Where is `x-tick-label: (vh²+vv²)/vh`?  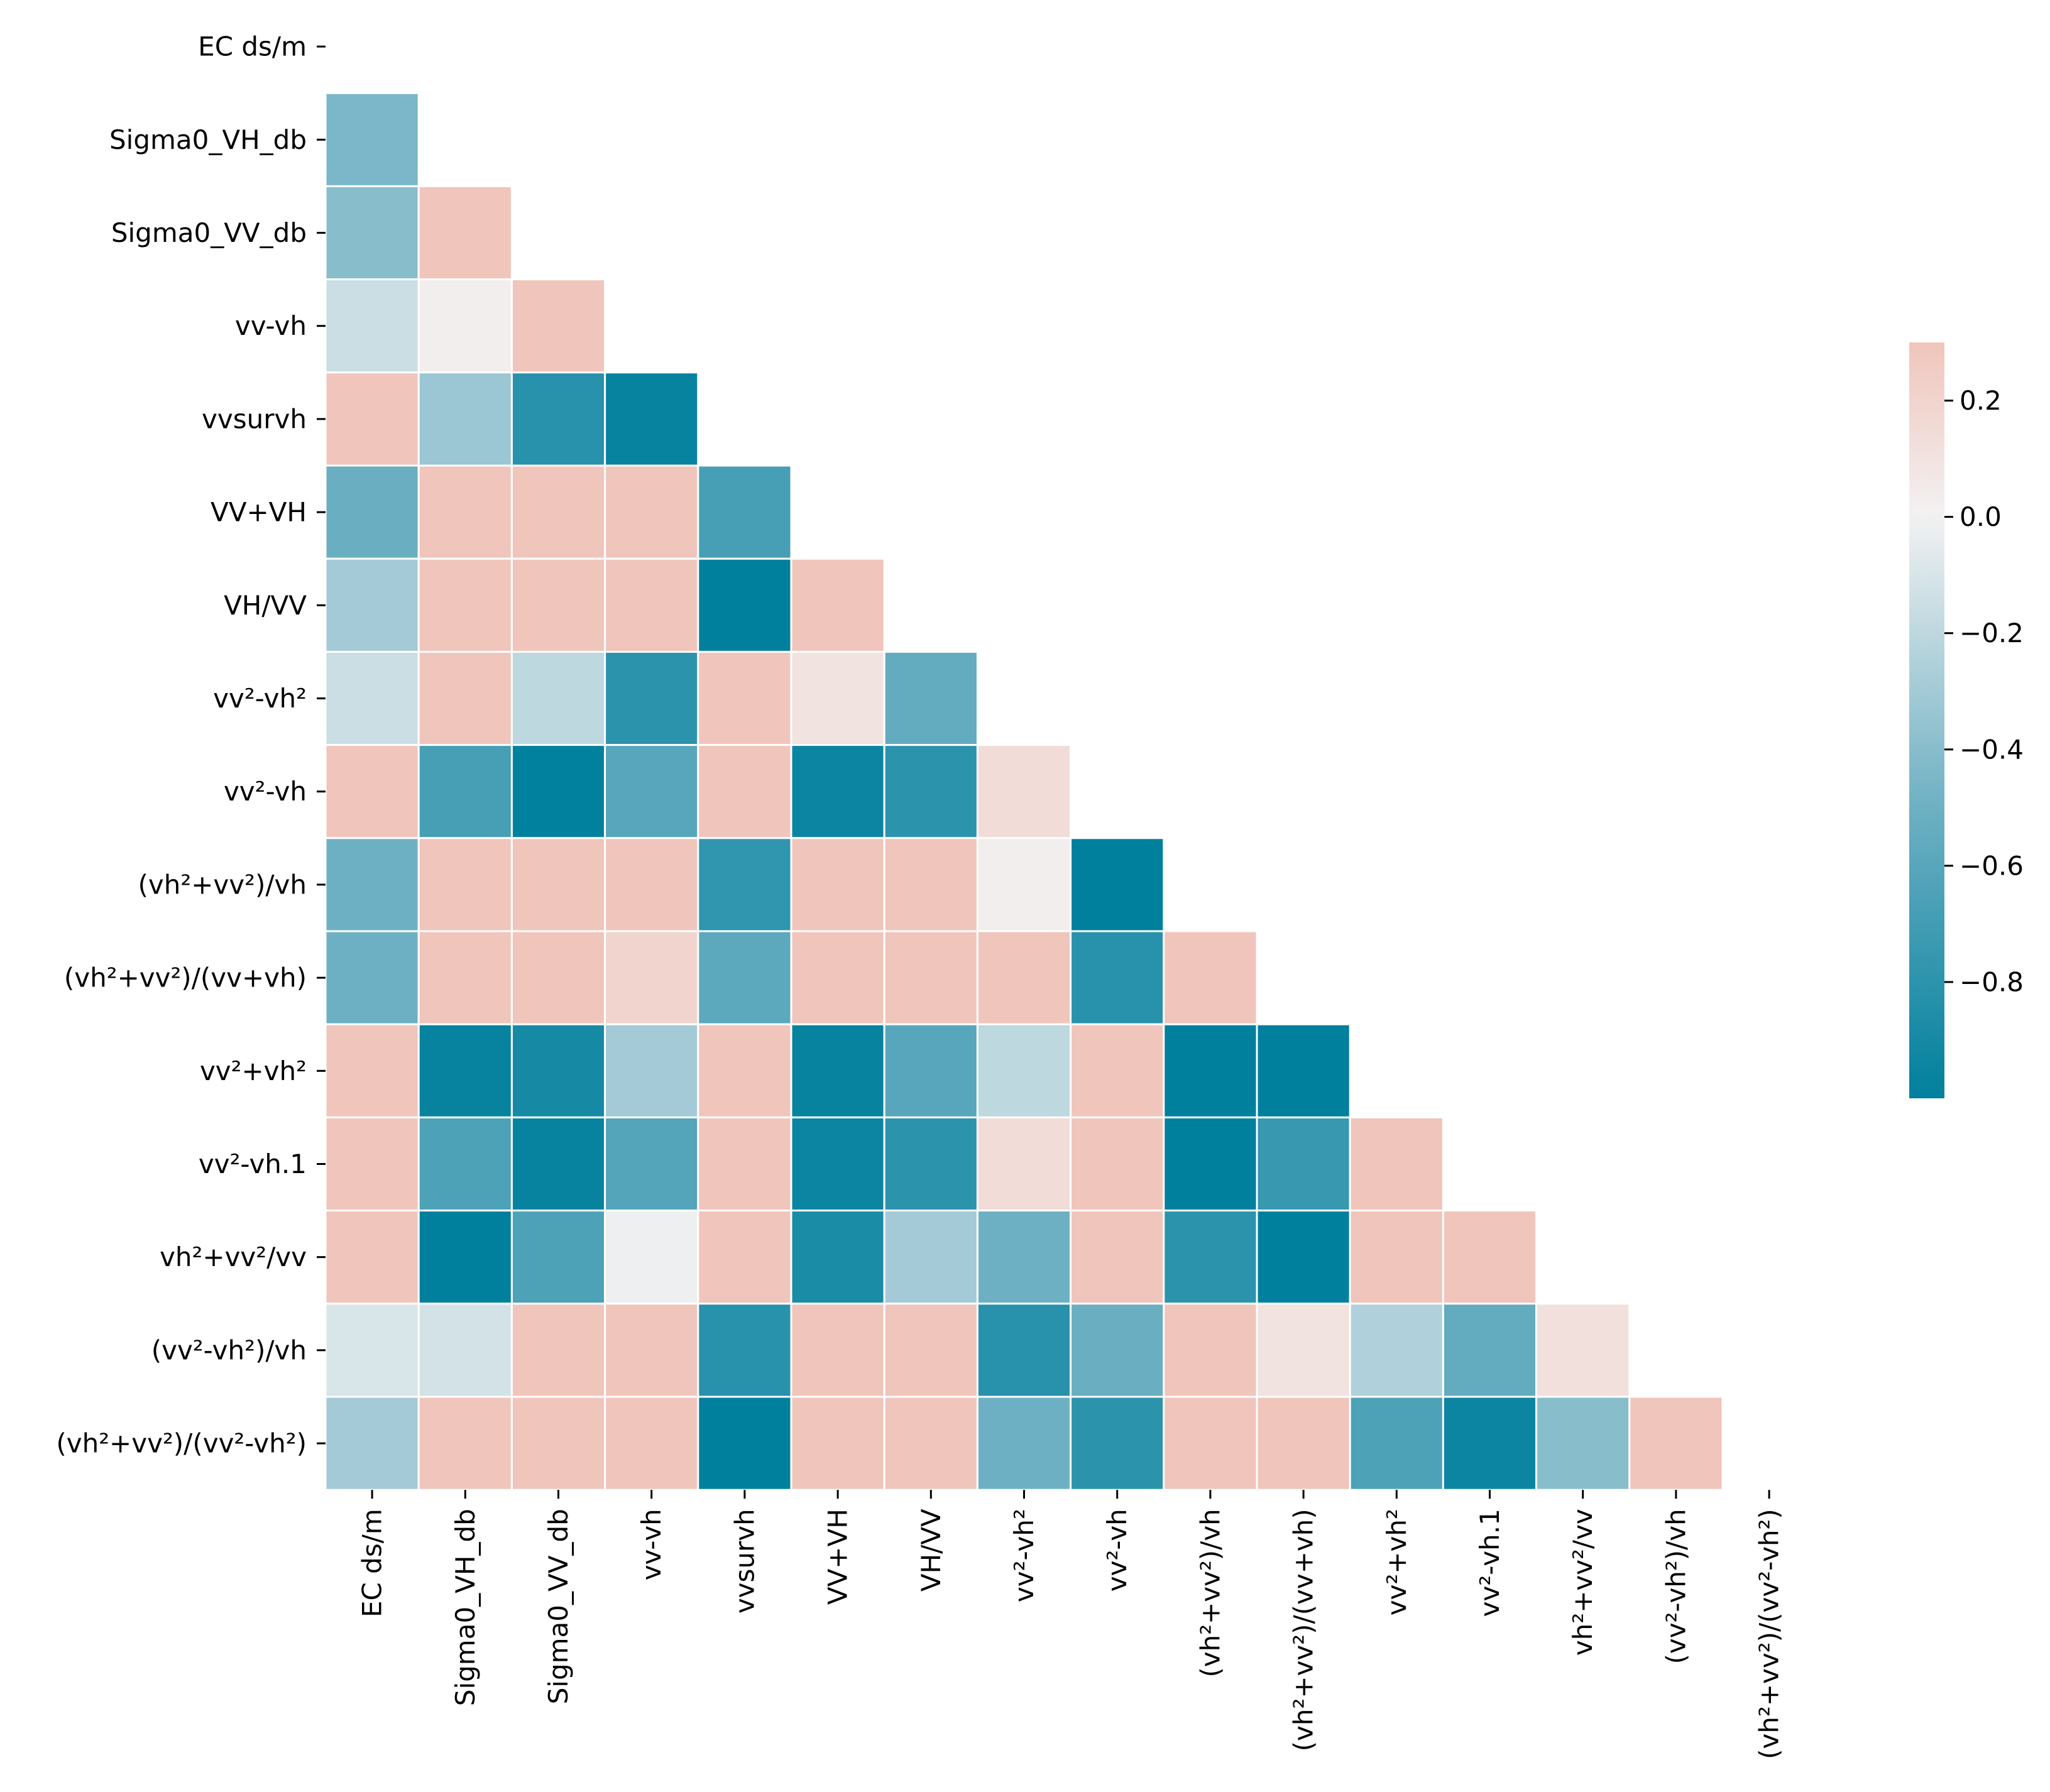 x-tick-label: (vh²+vv²)/vh is located at coordinates (1210, 1593).